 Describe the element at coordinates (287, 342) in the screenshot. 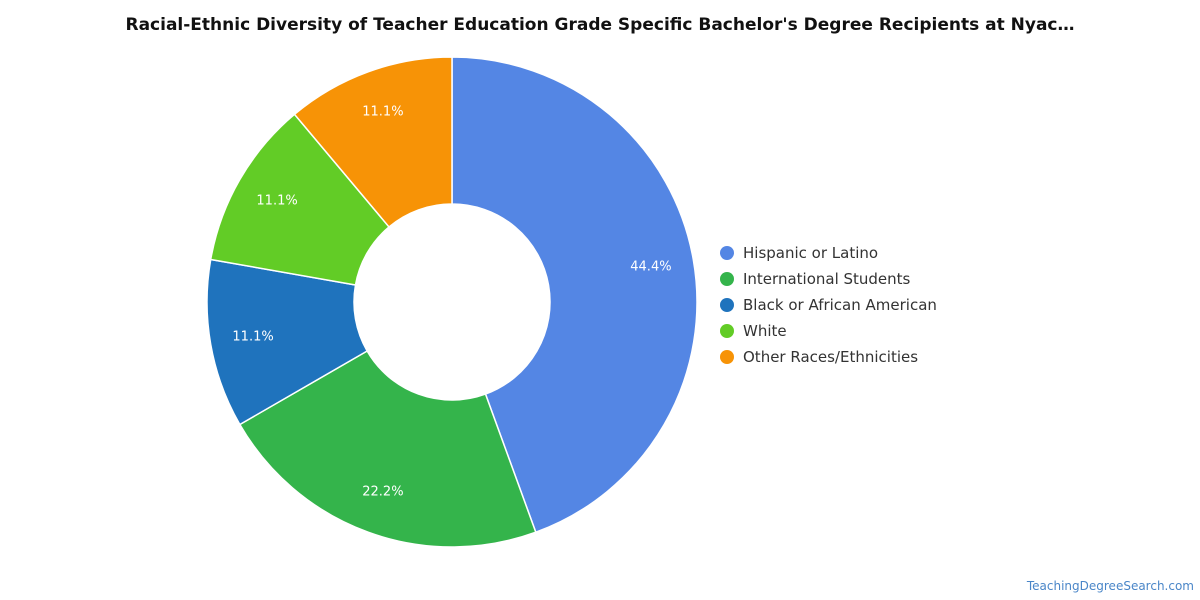

I see `slice-black-or-african-american` at that location.